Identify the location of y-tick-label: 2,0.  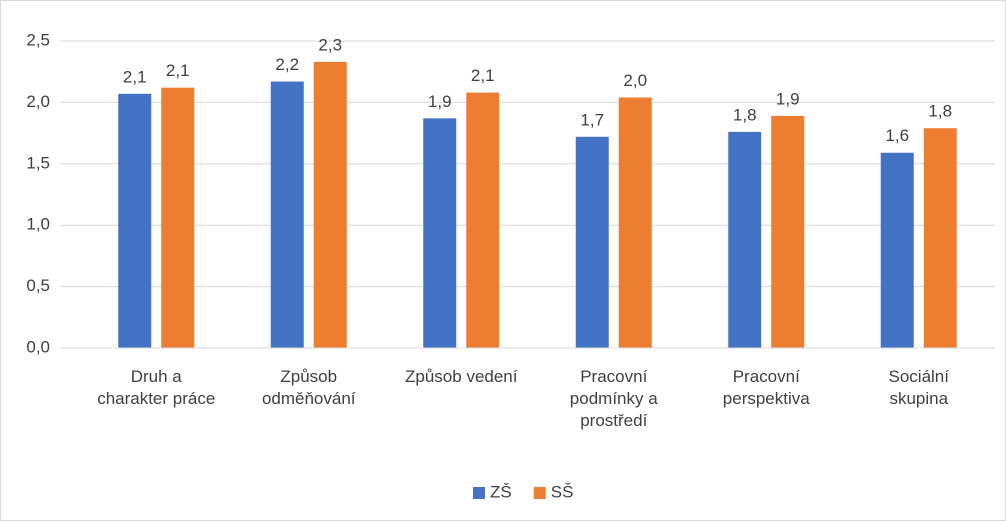
(38, 101).